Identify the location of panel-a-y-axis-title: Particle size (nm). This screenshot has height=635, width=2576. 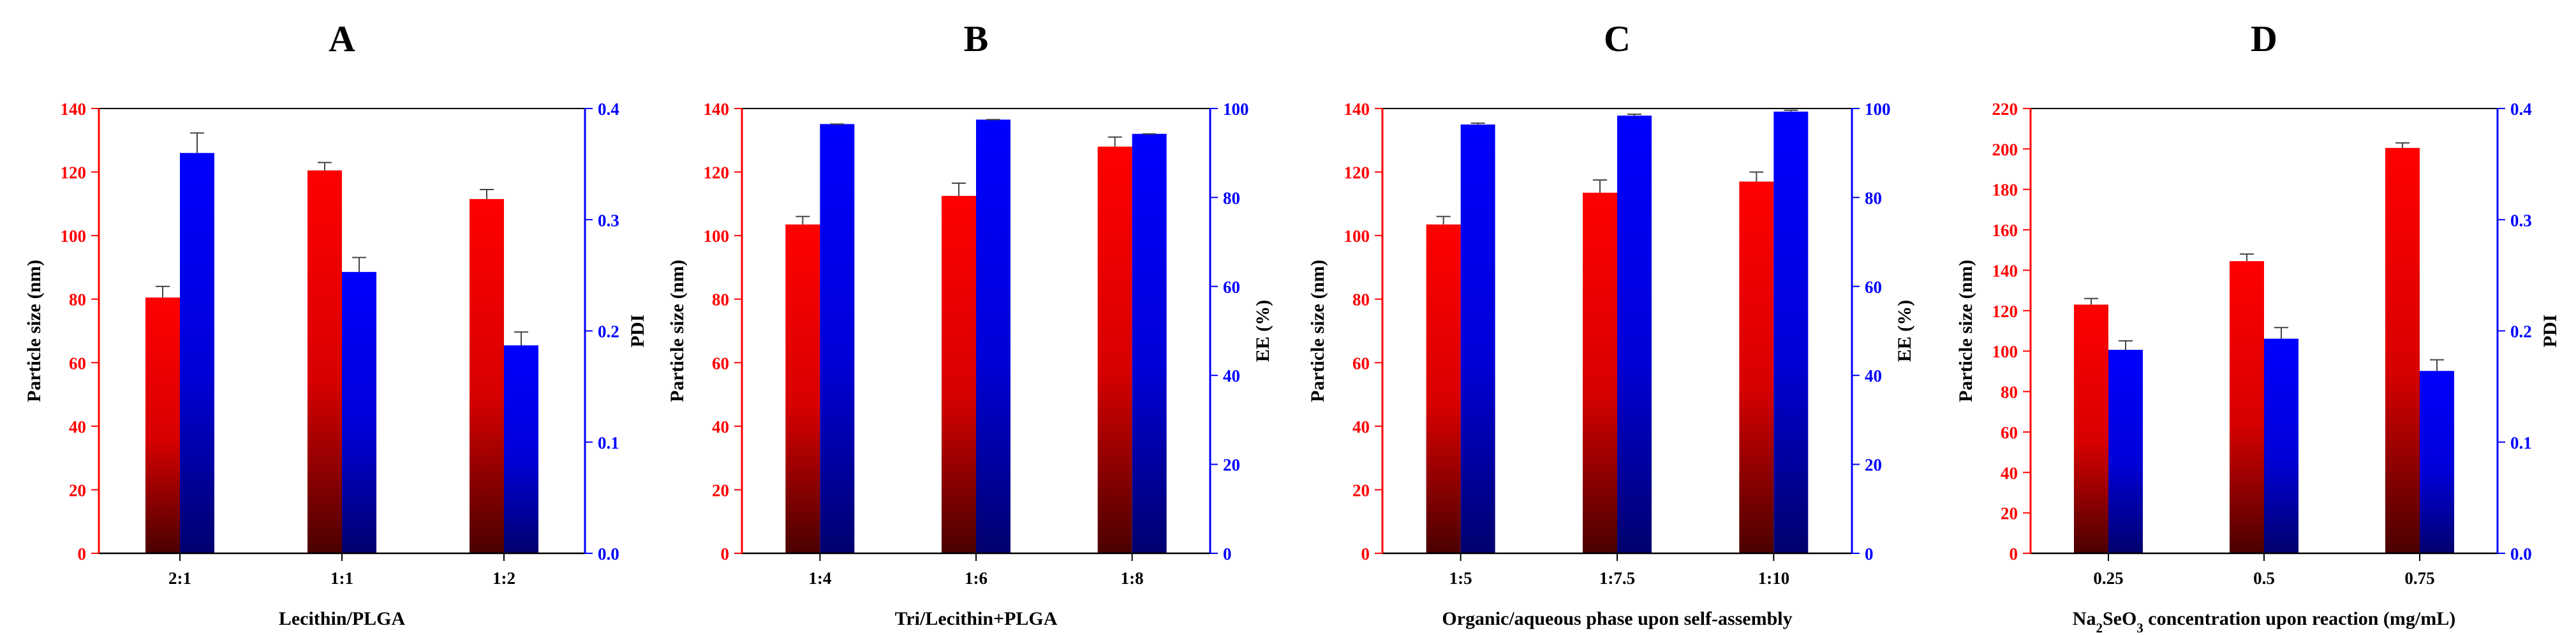
(34, 331).